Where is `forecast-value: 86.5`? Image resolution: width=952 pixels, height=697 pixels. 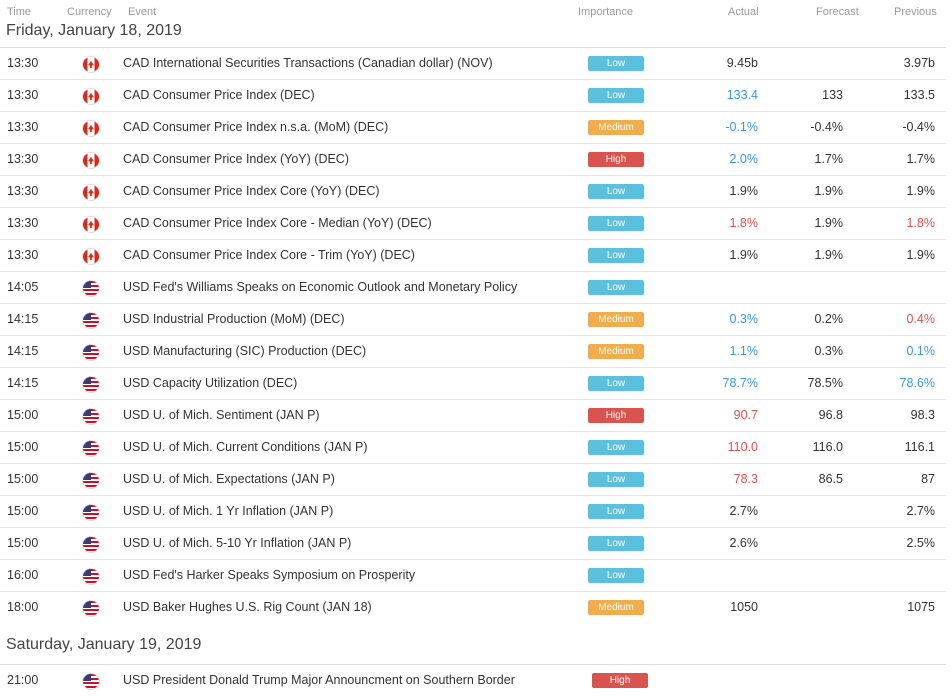
forecast-value: 86.5 is located at coordinates (830, 479).